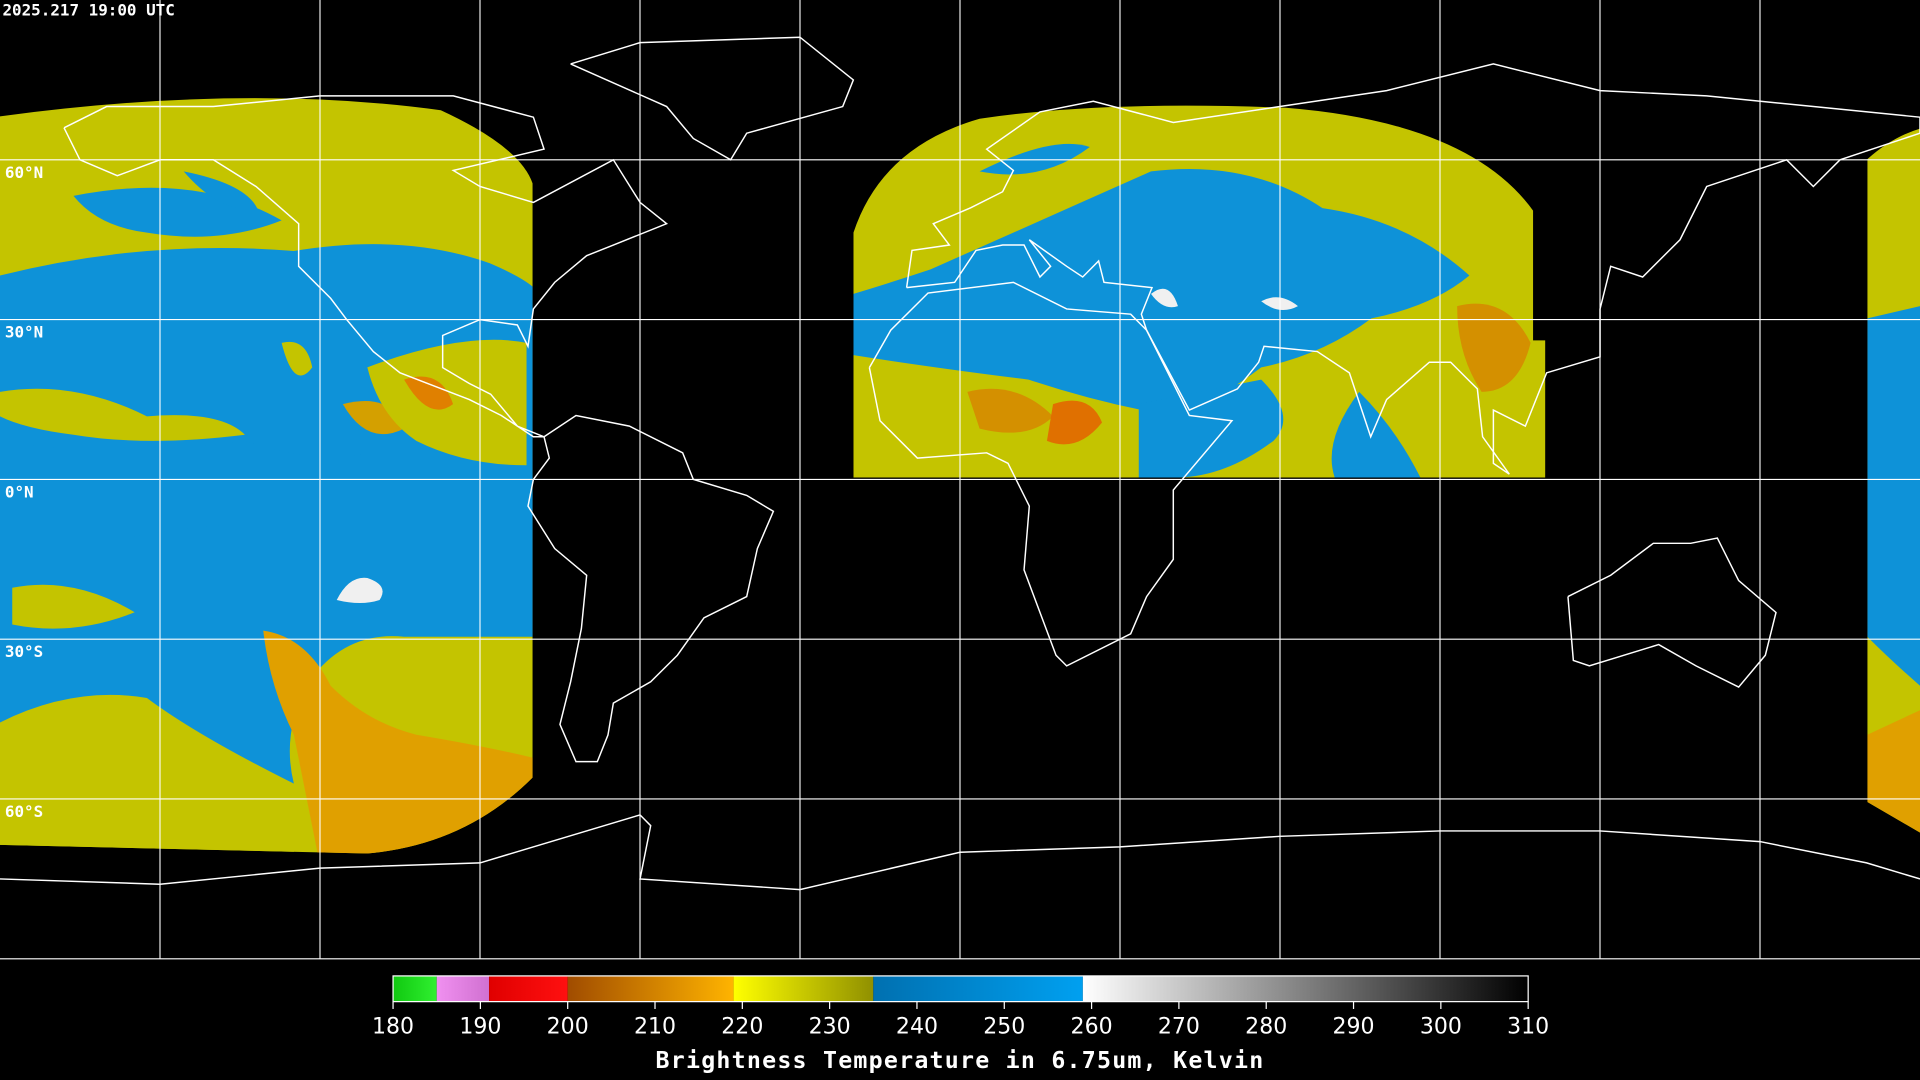 This screenshot has height=1080, width=1920. Describe the element at coordinates (480, 1026) in the screenshot. I see `colorbar-tick-label: 190` at that location.